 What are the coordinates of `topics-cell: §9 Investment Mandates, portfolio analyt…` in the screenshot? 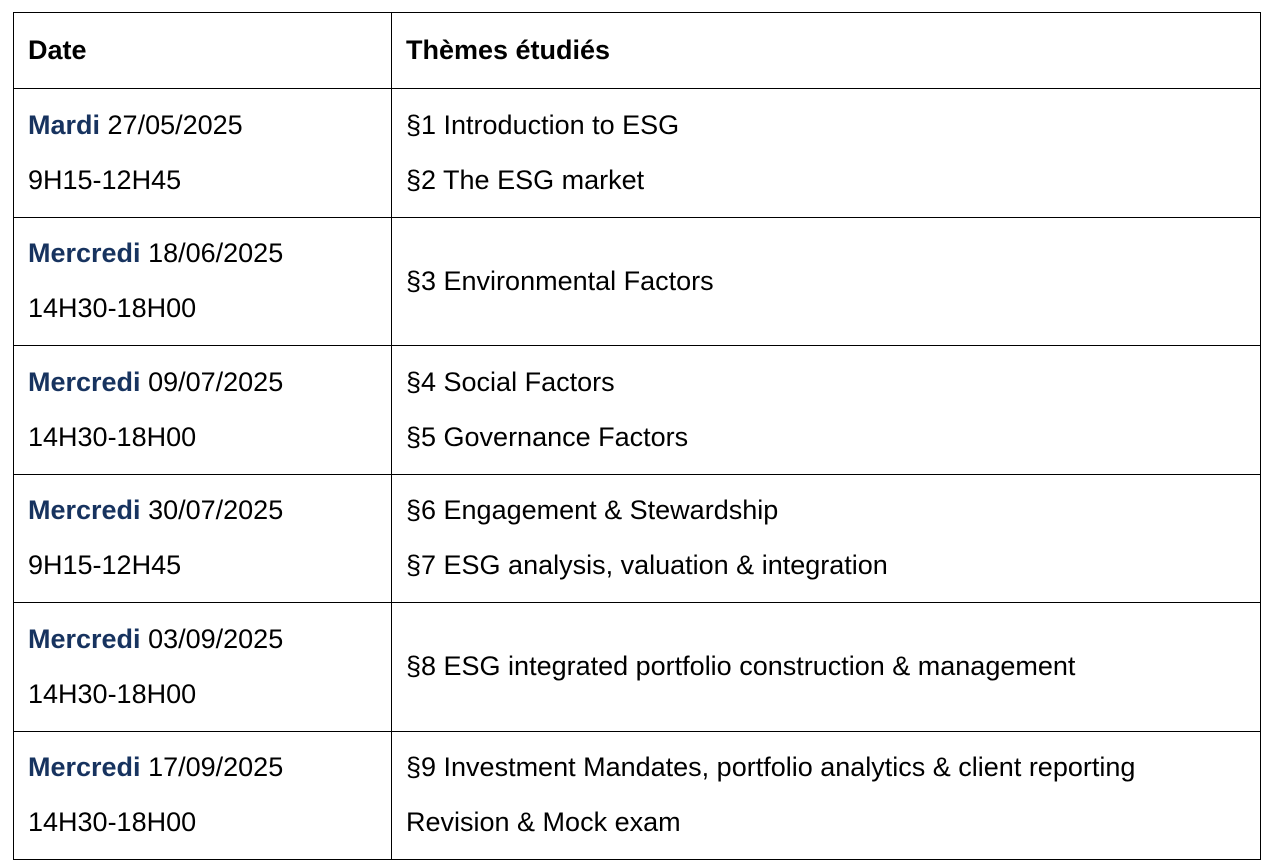 It's located at (826, 795).